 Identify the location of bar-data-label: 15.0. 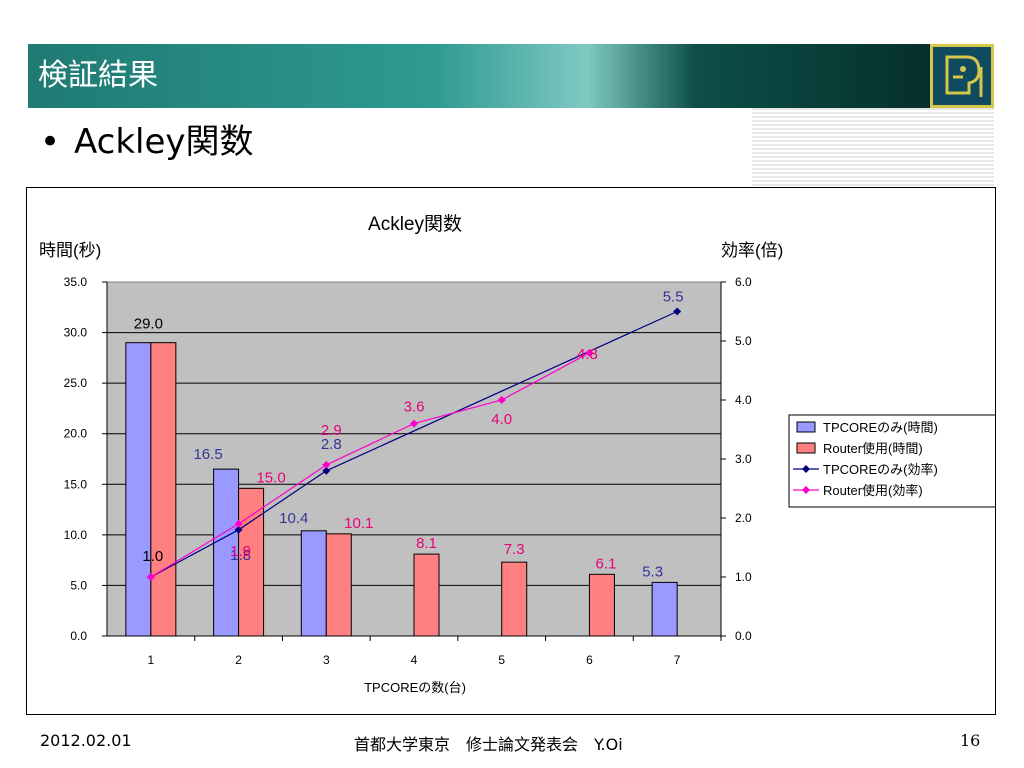
(270, 477).